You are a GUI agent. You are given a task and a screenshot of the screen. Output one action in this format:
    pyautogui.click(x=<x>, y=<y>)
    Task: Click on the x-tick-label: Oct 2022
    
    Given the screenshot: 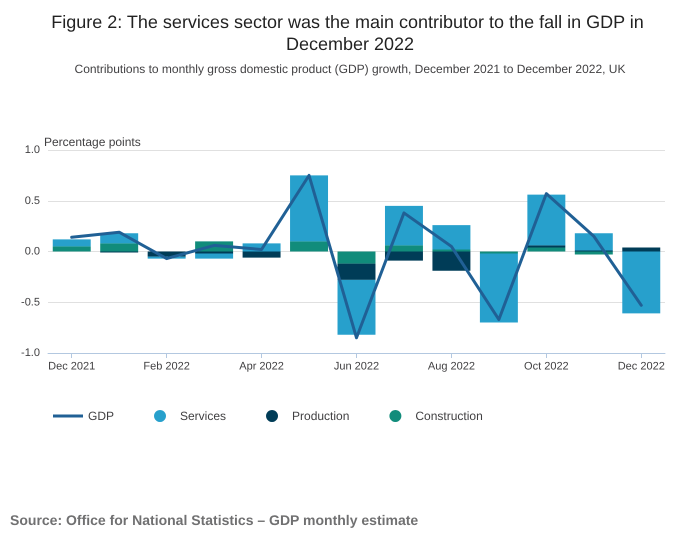 What is the action you would take?
    pyautogui.click(x=546, y=366)
    